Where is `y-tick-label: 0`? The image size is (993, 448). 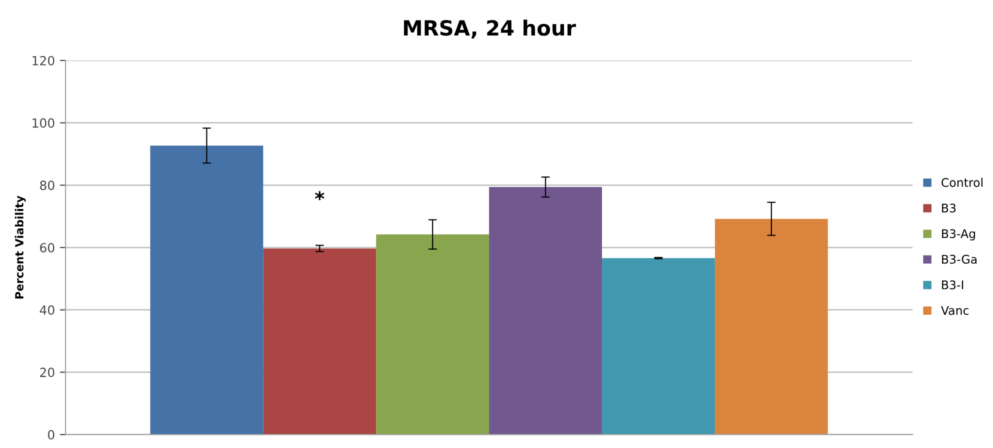 y-tick-label: 0 is located at coordinates (51, 435).